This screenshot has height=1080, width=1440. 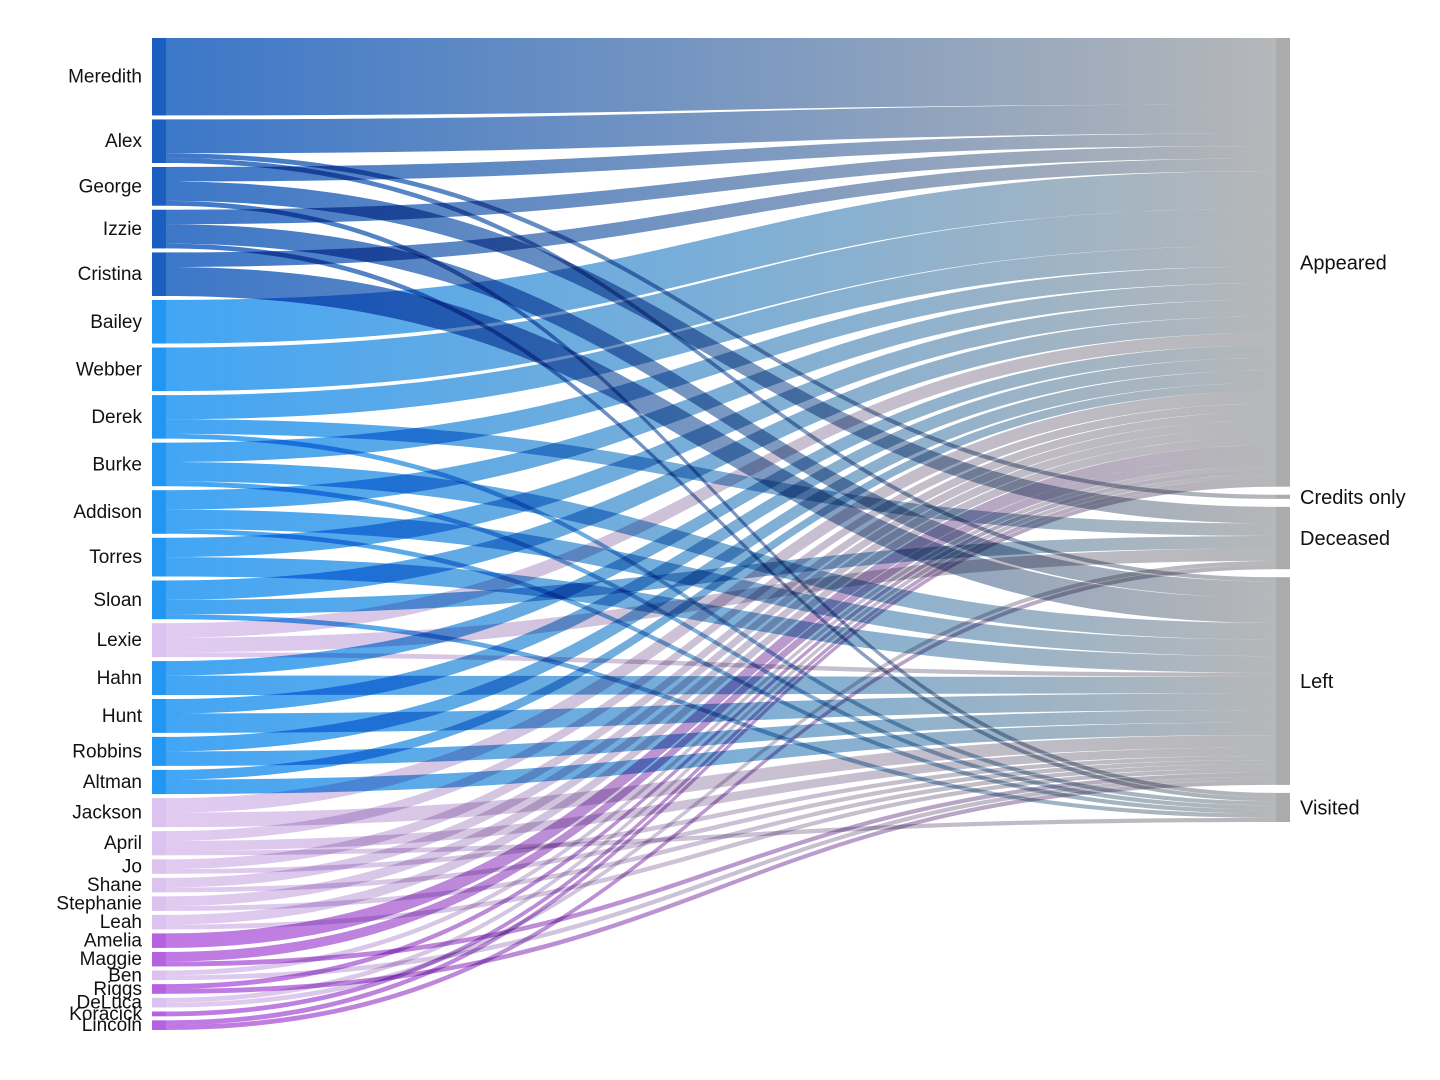 What do you see at coordinates (159, 640) in the screenshot?
I see `source-node-lexie` at bounding box center [159, 640].